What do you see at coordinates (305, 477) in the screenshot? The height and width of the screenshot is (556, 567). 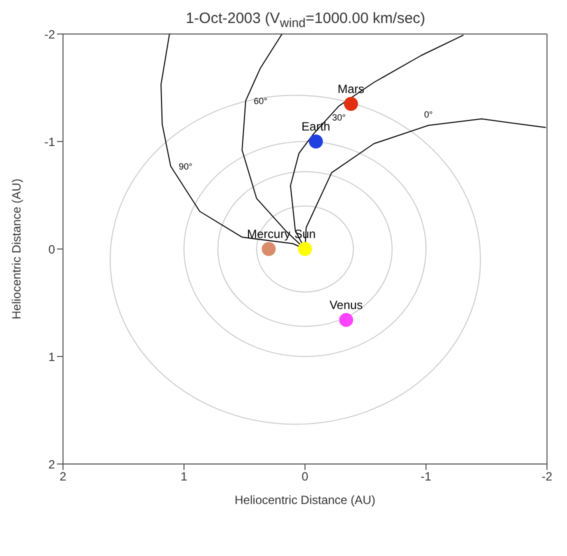 I see `x-tick-label: 0` at bounding box center [305, 477].